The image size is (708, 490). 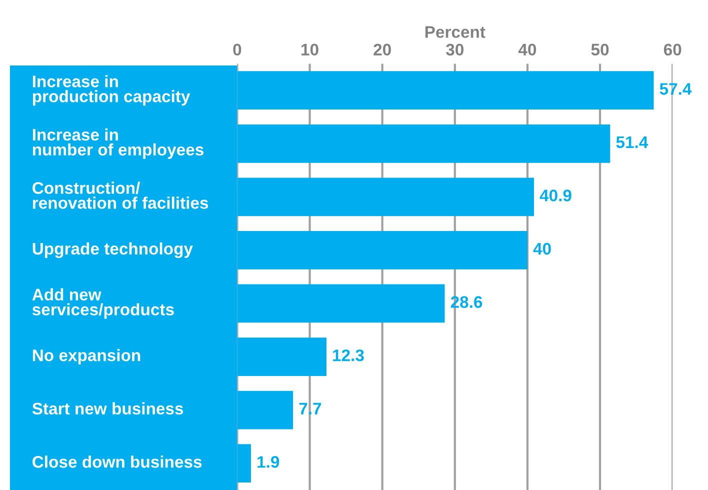 I want to click on x-tick-label: 60, so click(x=673, y=50).